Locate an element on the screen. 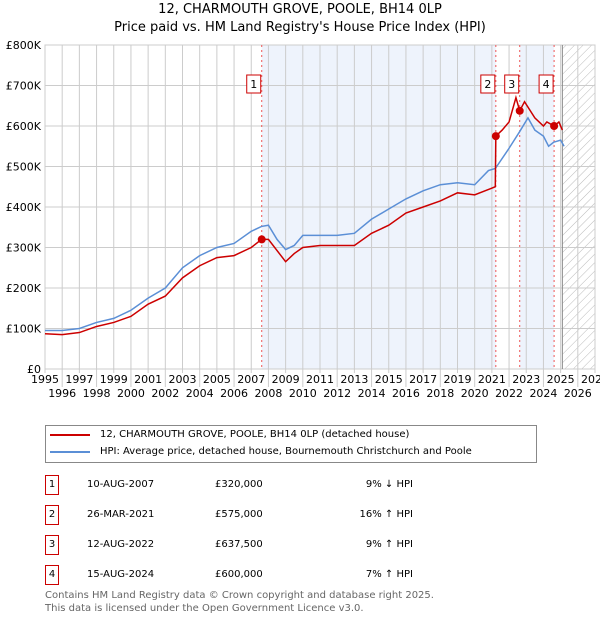 This screenshot has width=600, height=620. y-tick-label: £300K is located at coordinates (24, 248).